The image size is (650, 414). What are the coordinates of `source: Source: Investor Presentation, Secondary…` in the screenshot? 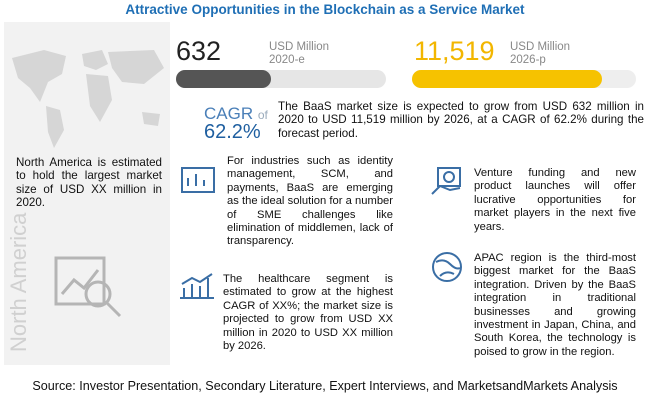 It's located at (325, 386).